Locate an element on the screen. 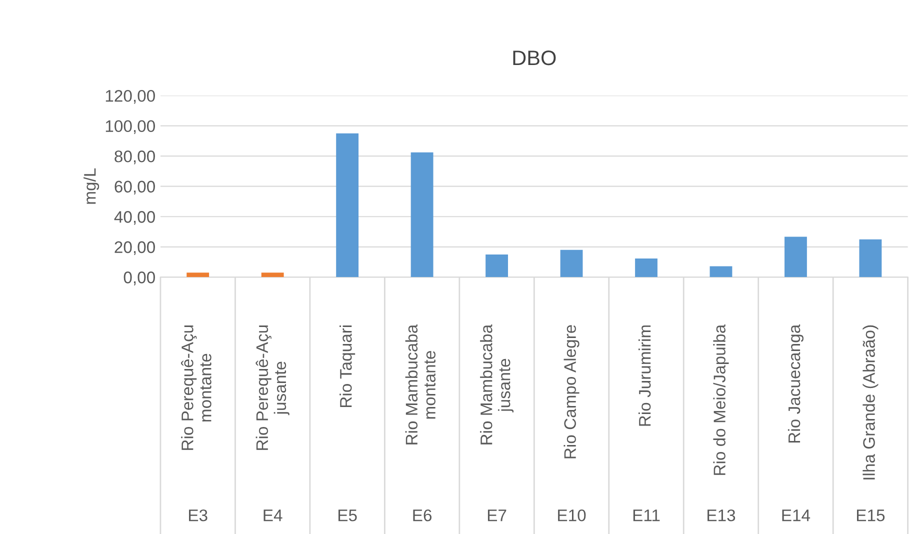 The height and width of the screenshot is (534, 917). y-tick-label: 0,00 is located at coordinates (139, 279).